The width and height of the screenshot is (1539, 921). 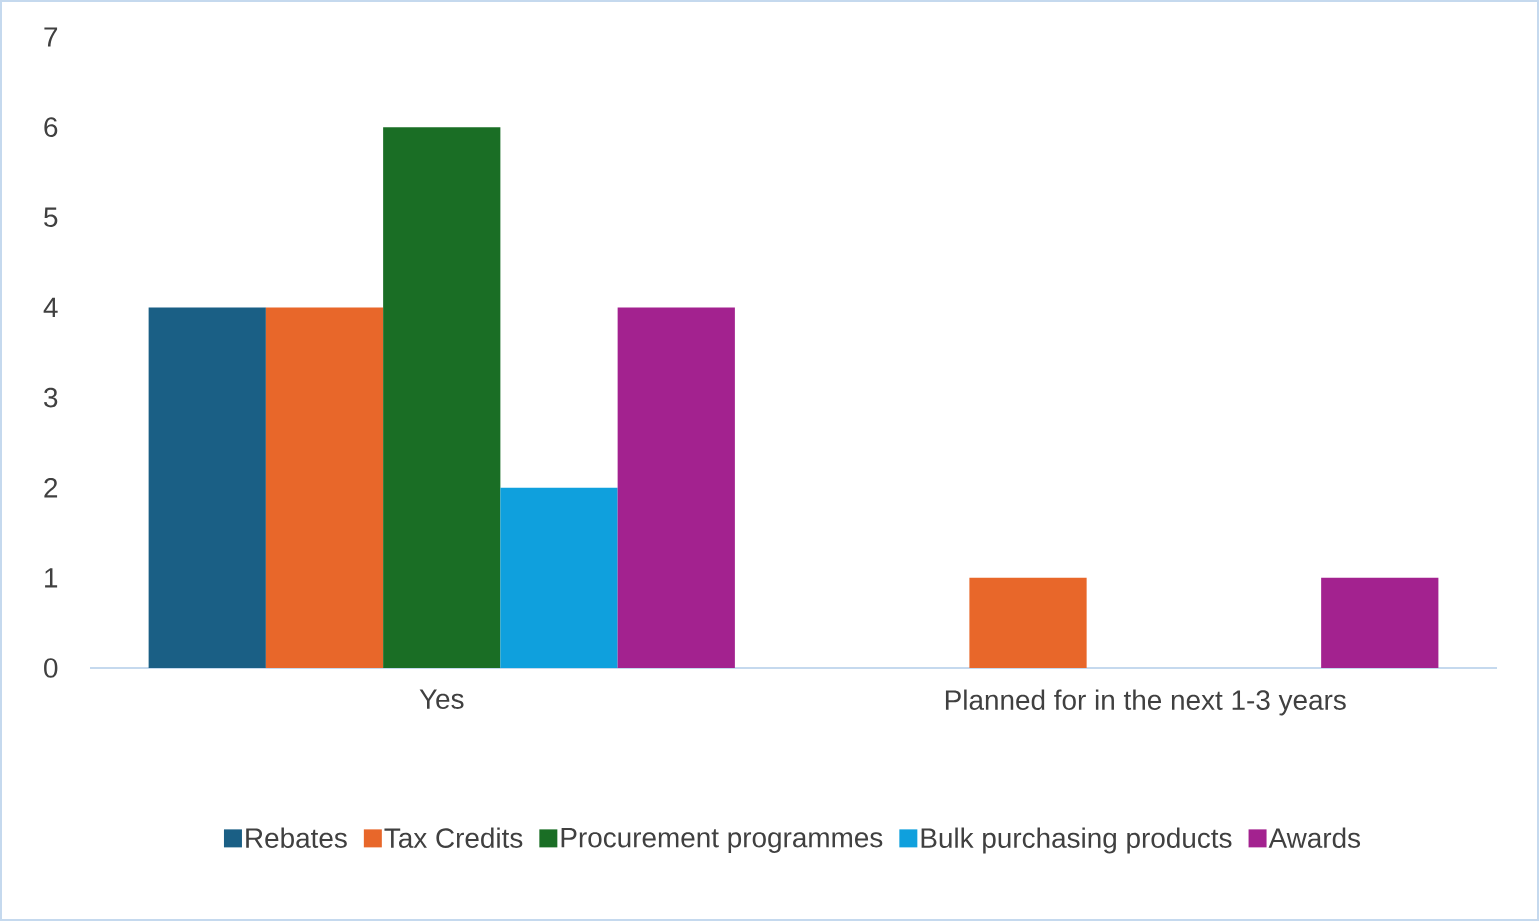 I want to click on x-tick-label: Planned for in the next 1-3 years, so click(x=1145, y=702).